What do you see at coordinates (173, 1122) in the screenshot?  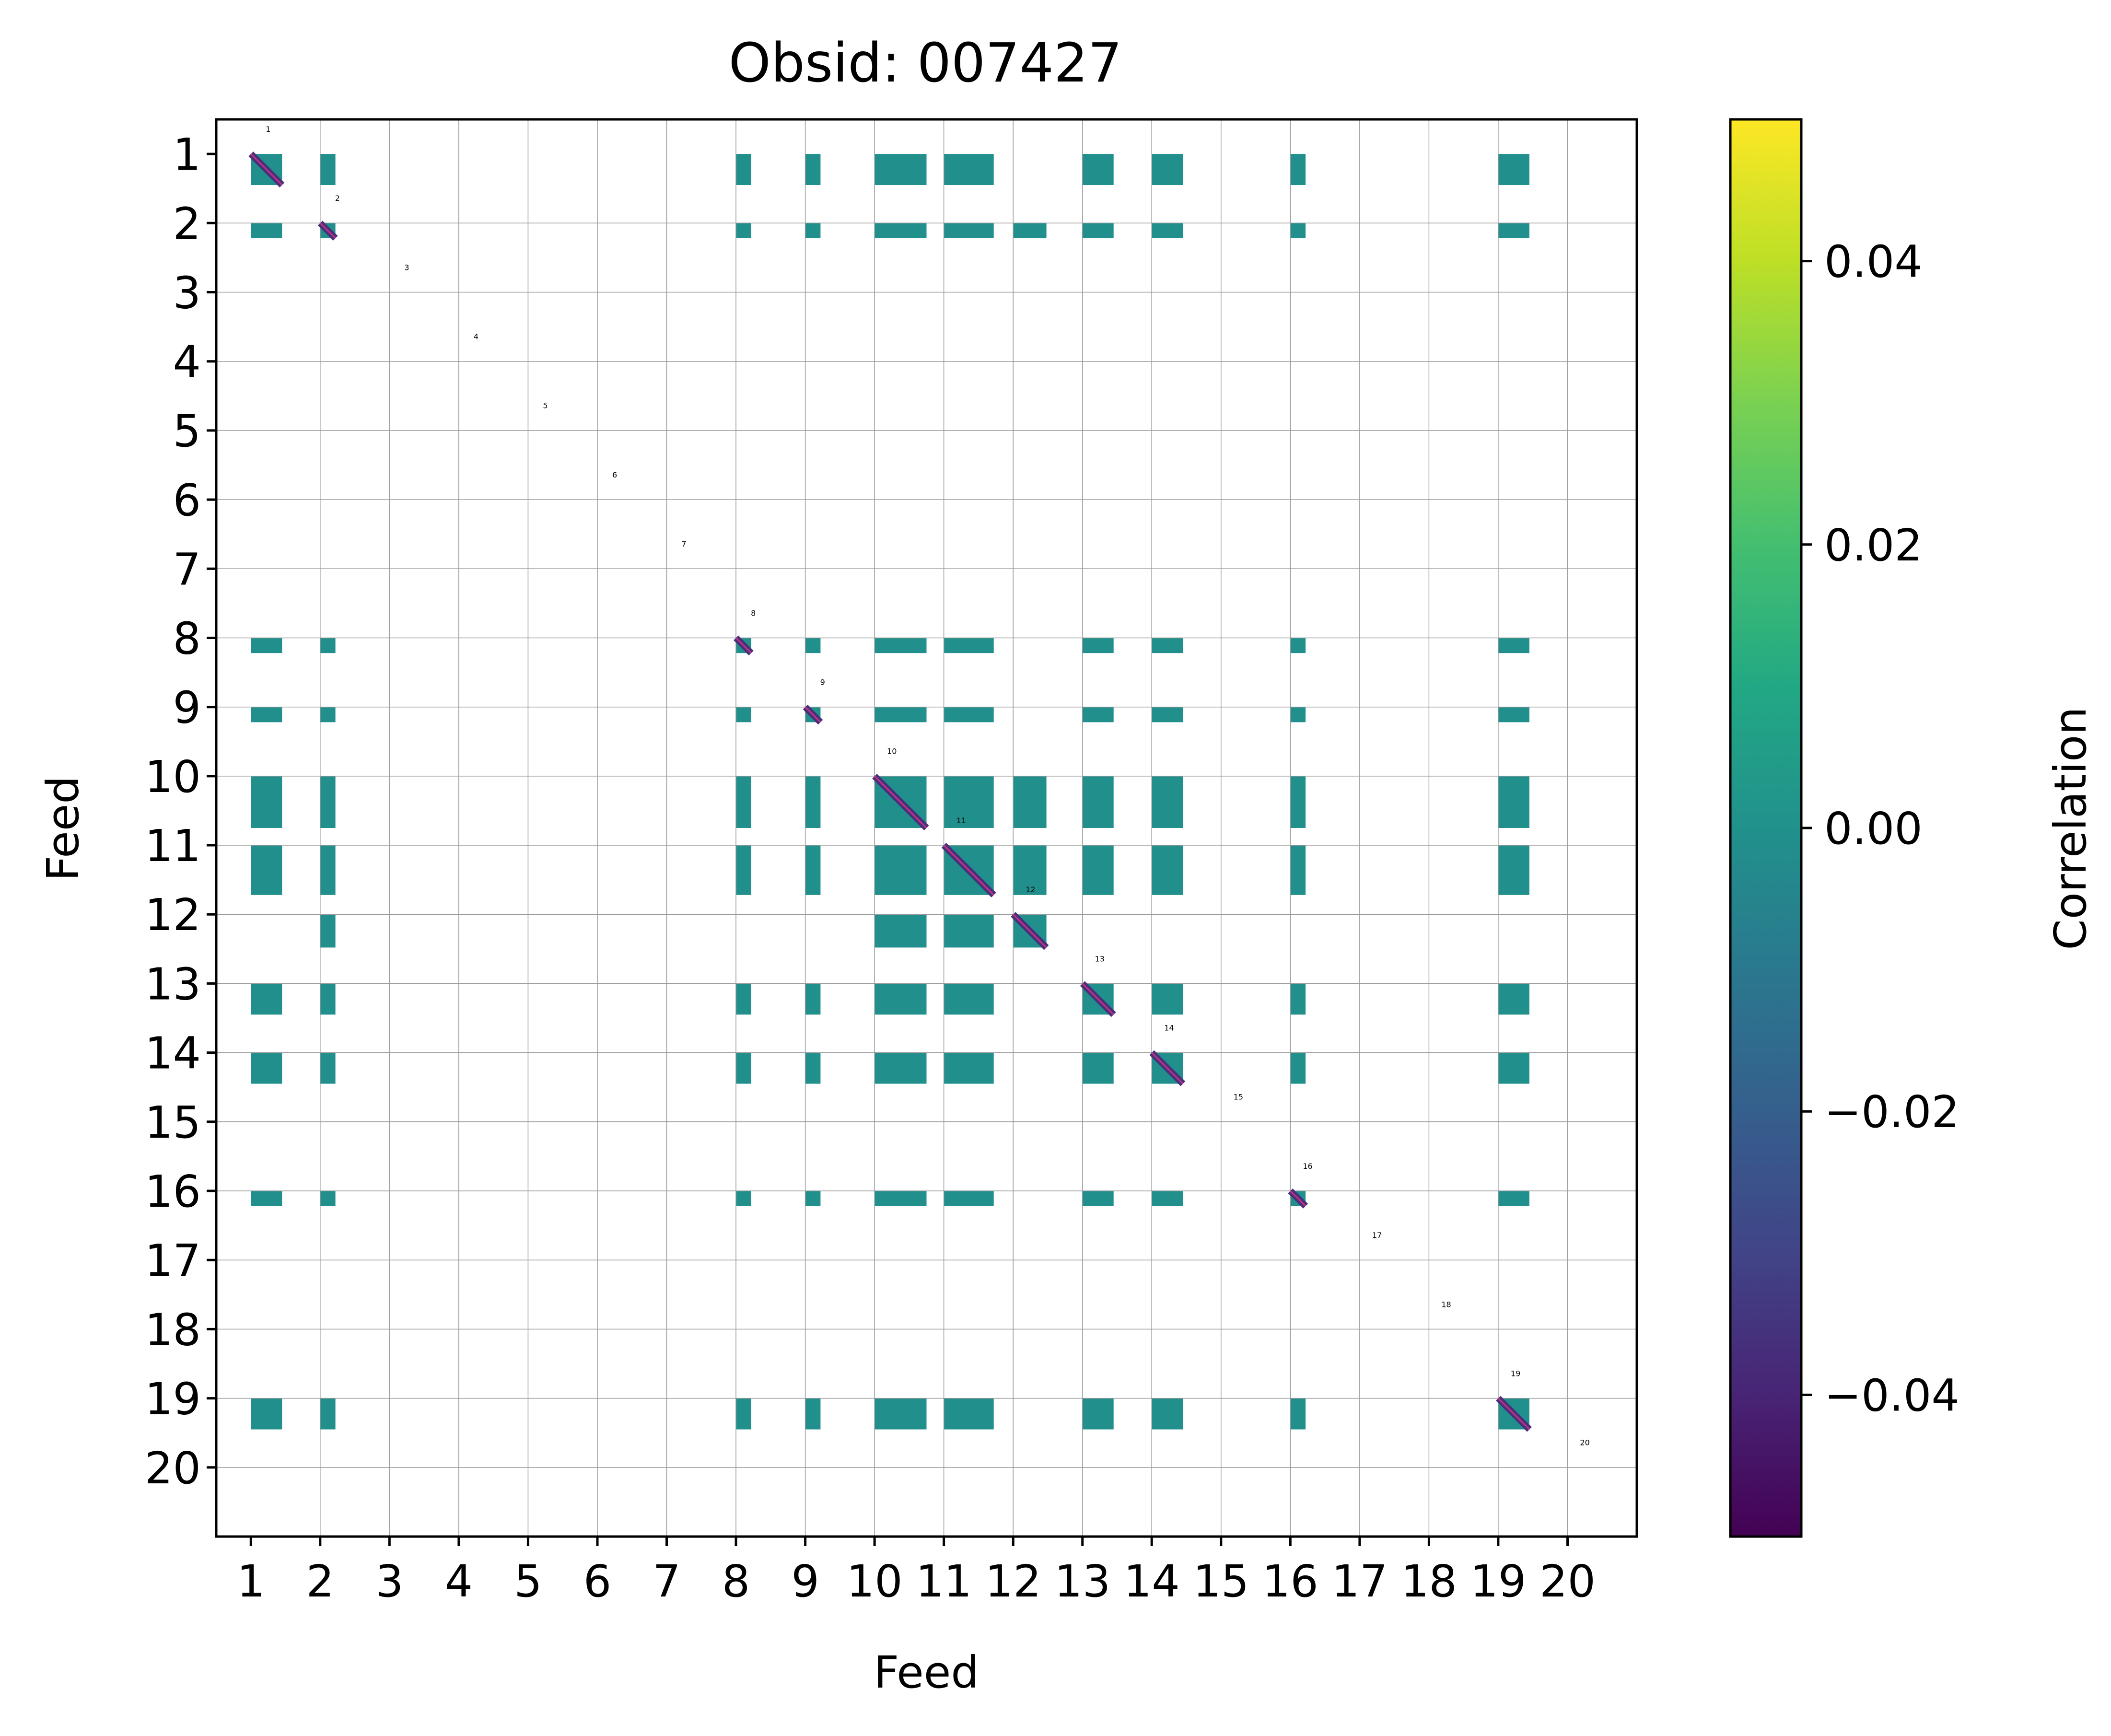 I see `y-tick-label: 15` at bounding box center [173, 1122].